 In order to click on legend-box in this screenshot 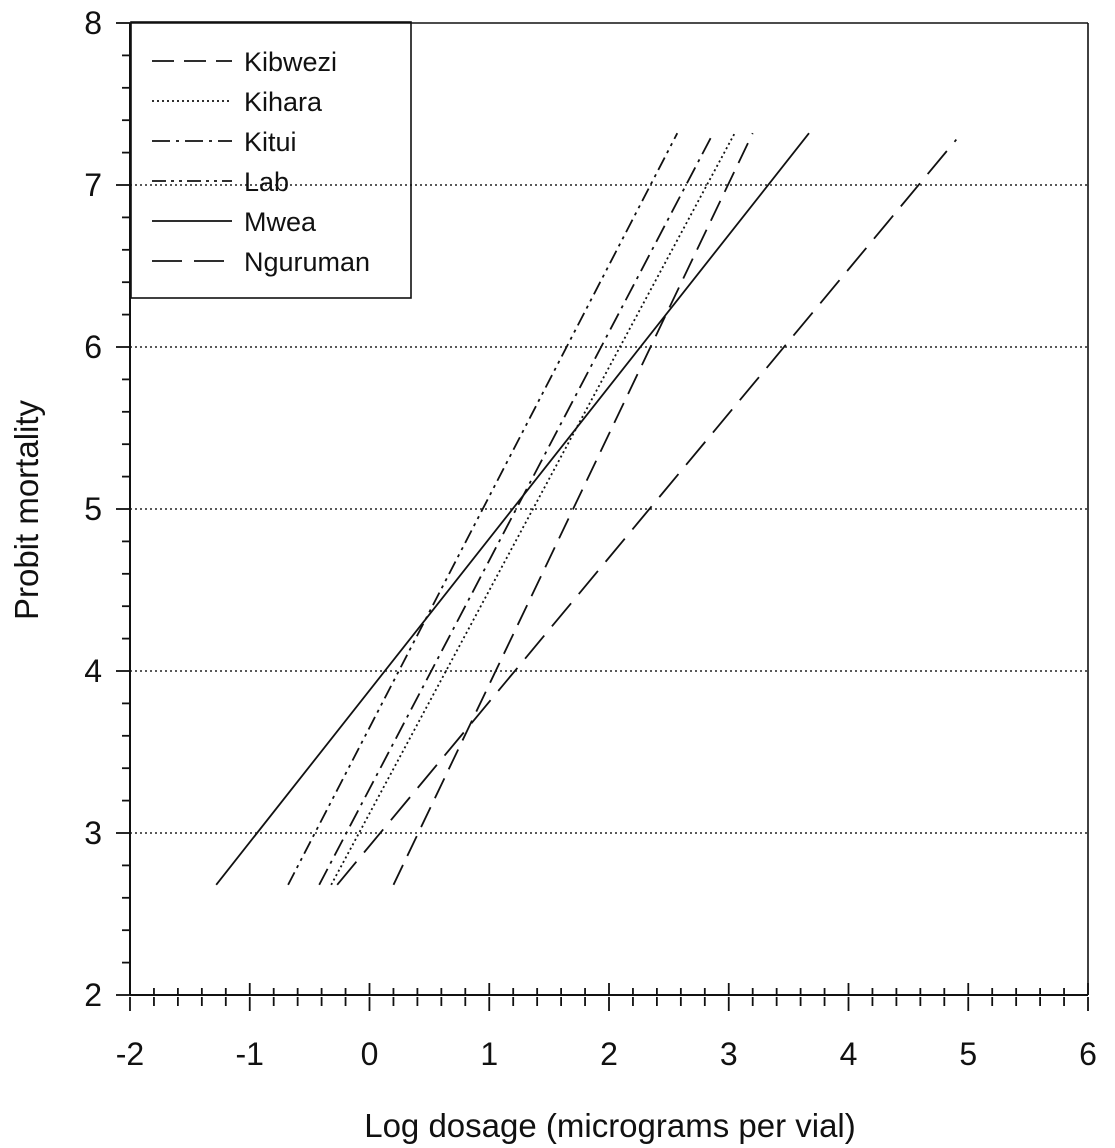, I will do `click(271, 160)`.